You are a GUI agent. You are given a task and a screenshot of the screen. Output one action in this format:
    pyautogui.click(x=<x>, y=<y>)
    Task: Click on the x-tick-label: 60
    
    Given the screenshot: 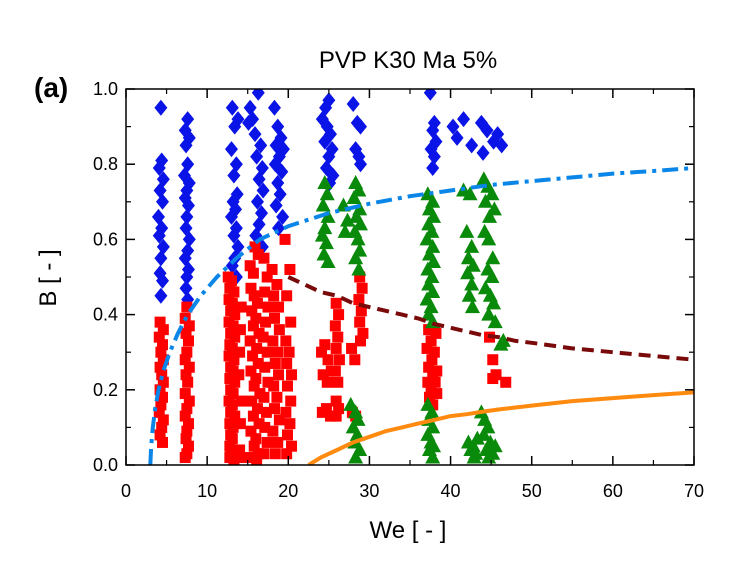 What is the action you would take?
    pyautogui.click(x=613, y=491)
    